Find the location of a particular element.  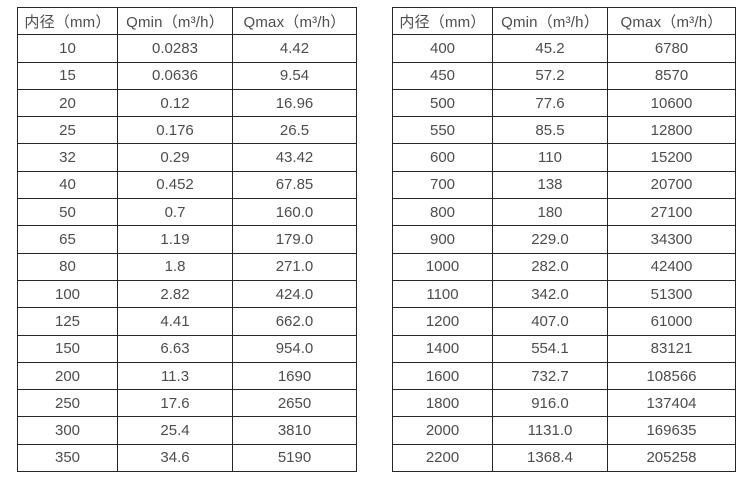

table-cell: 1400 is located at coordinates (442, 348).